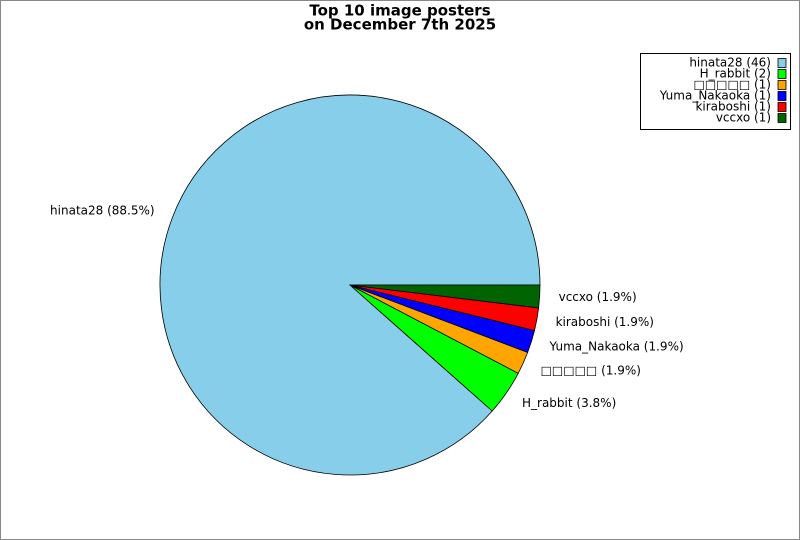  I want to click on chart-title: on December 7th 2025, so click(400, 25).